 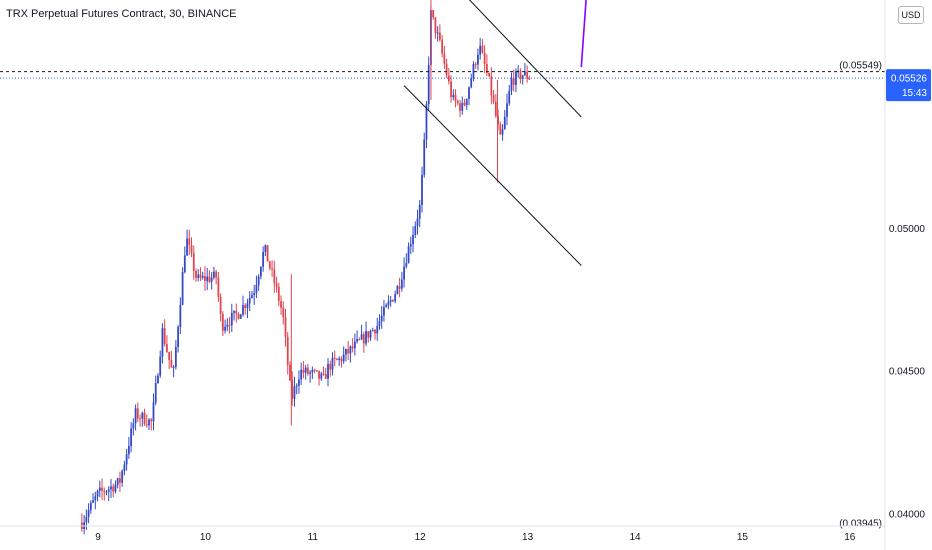 I want to click on last-price-badge: 0.05526 15:43, so click(x=465, y=85).